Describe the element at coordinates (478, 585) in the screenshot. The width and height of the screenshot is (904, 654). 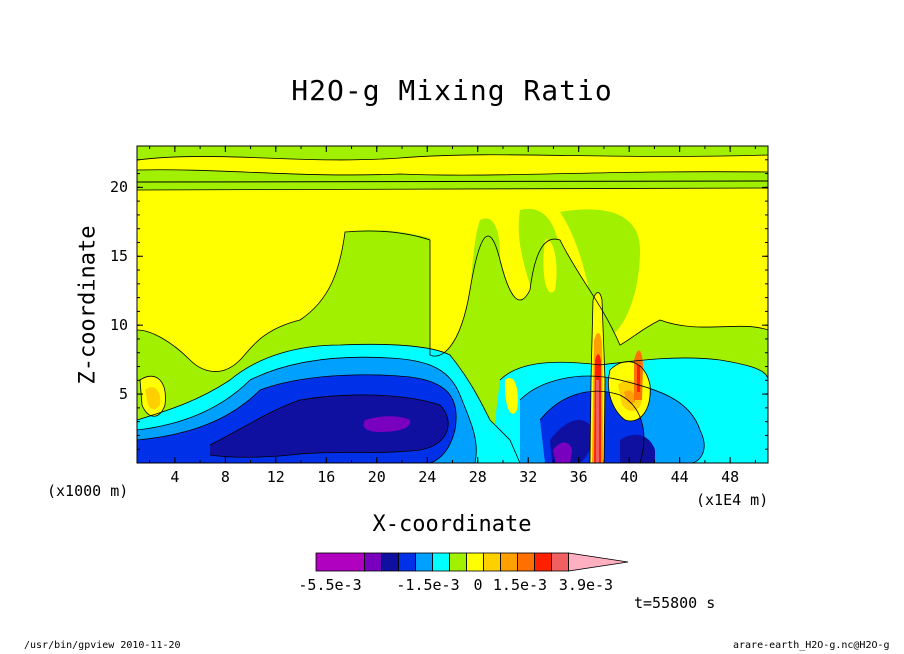
I see `colorbar-label: 0` at that location.